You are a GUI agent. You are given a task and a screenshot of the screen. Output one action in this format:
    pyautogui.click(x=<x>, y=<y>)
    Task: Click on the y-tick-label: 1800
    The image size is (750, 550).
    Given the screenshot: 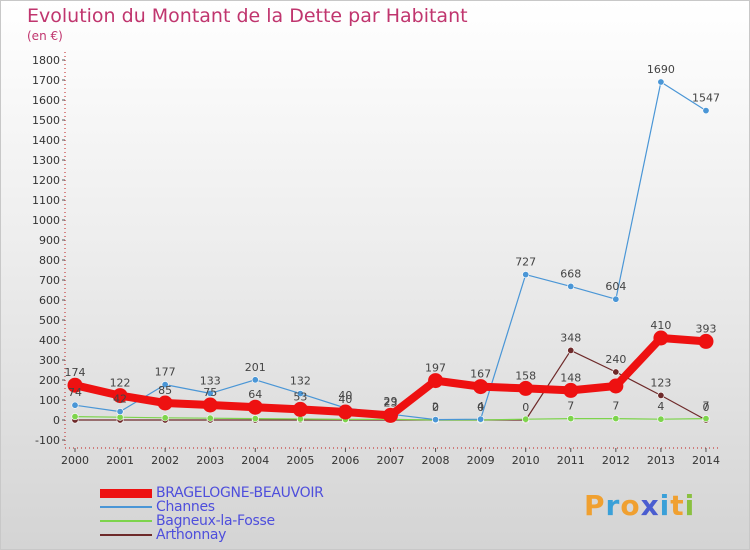 What is the action you would take?
    pyautogui.click(x=46, y=60)
    